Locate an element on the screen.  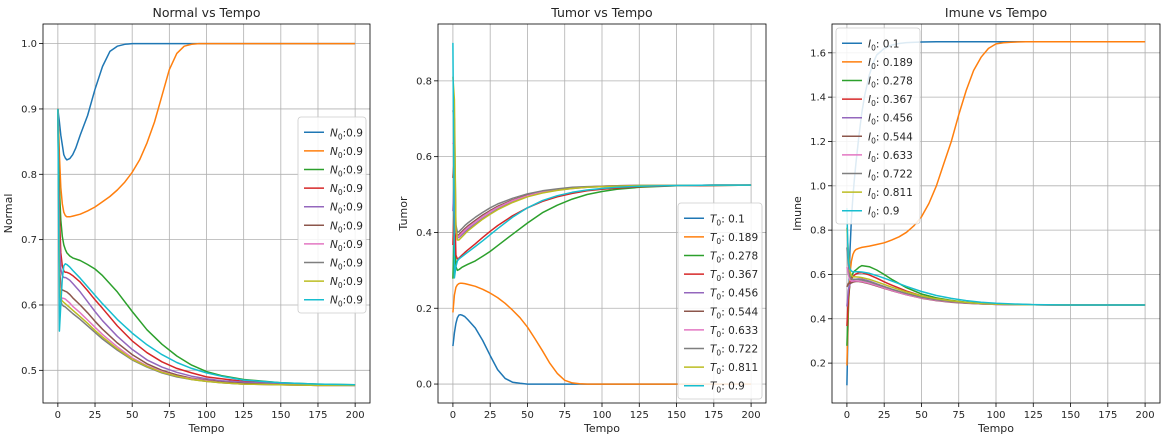
y-axis-label: Tumor is located at coordinates (403, 213).